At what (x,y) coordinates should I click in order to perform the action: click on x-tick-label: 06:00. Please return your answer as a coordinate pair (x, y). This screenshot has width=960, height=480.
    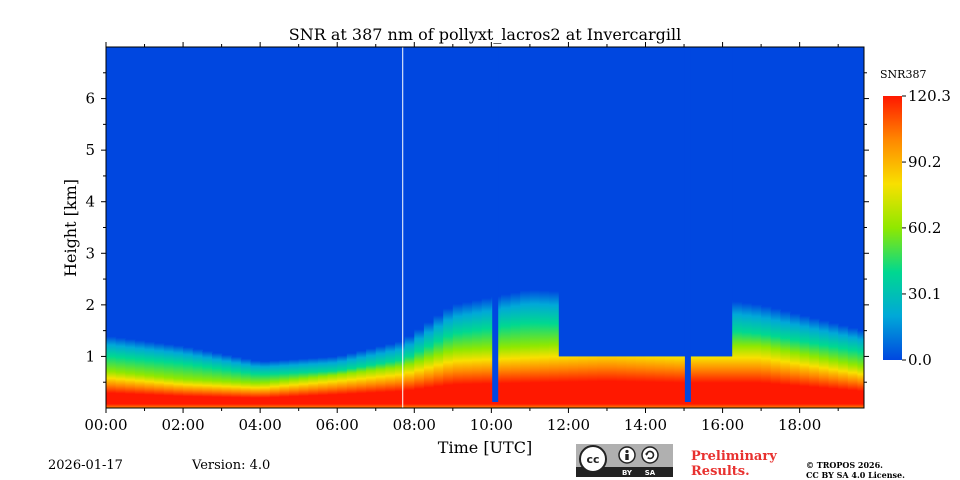
    Looking at the image, I should click on (337, 425).